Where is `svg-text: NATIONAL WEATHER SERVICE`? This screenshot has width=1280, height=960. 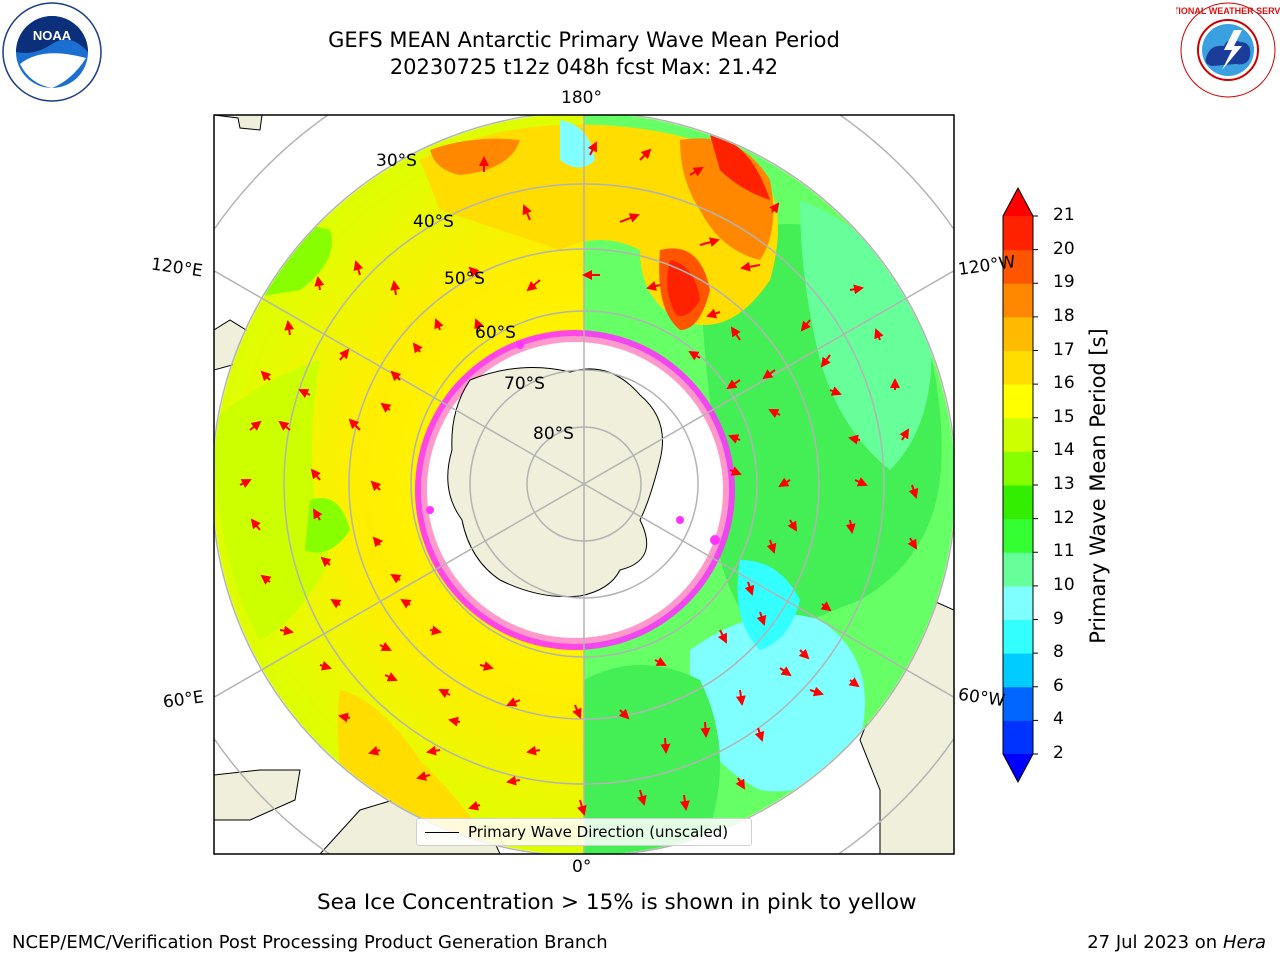
svg-text: NATIONAL WEATHER SERVICE is located at coordinates (1228, 11).